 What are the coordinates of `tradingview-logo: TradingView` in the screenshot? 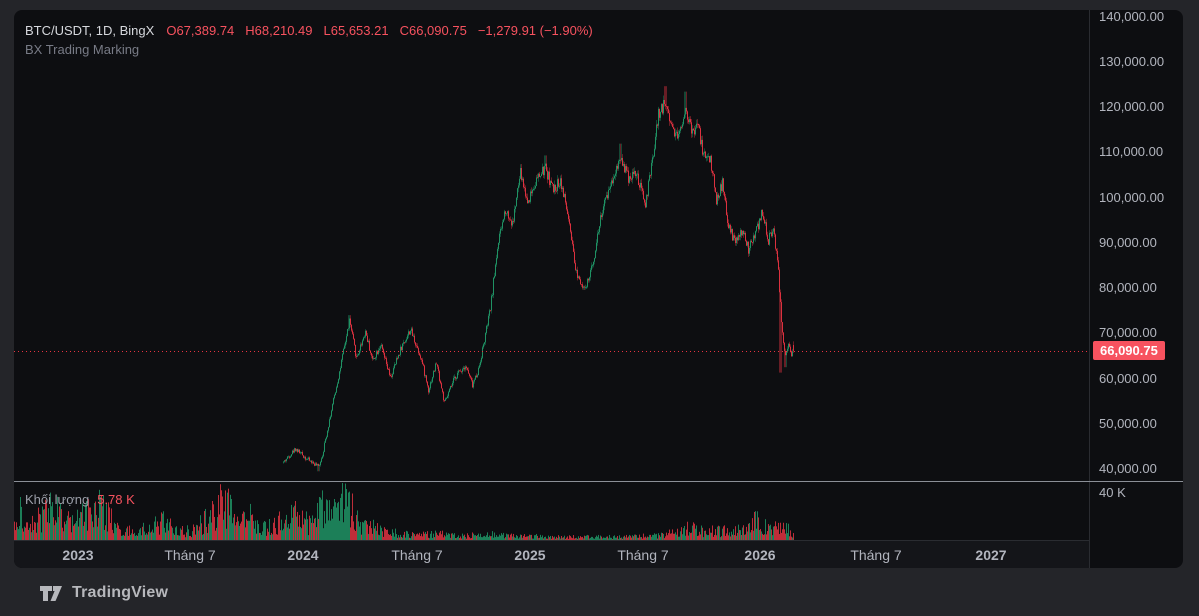 It's located at (104, 593).